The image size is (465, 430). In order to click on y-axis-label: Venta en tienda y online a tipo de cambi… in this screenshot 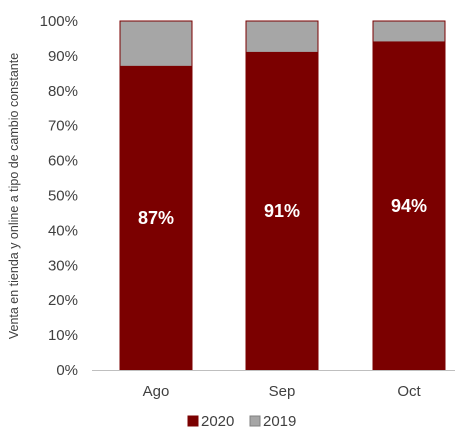, I will do `click(14, 196)`.